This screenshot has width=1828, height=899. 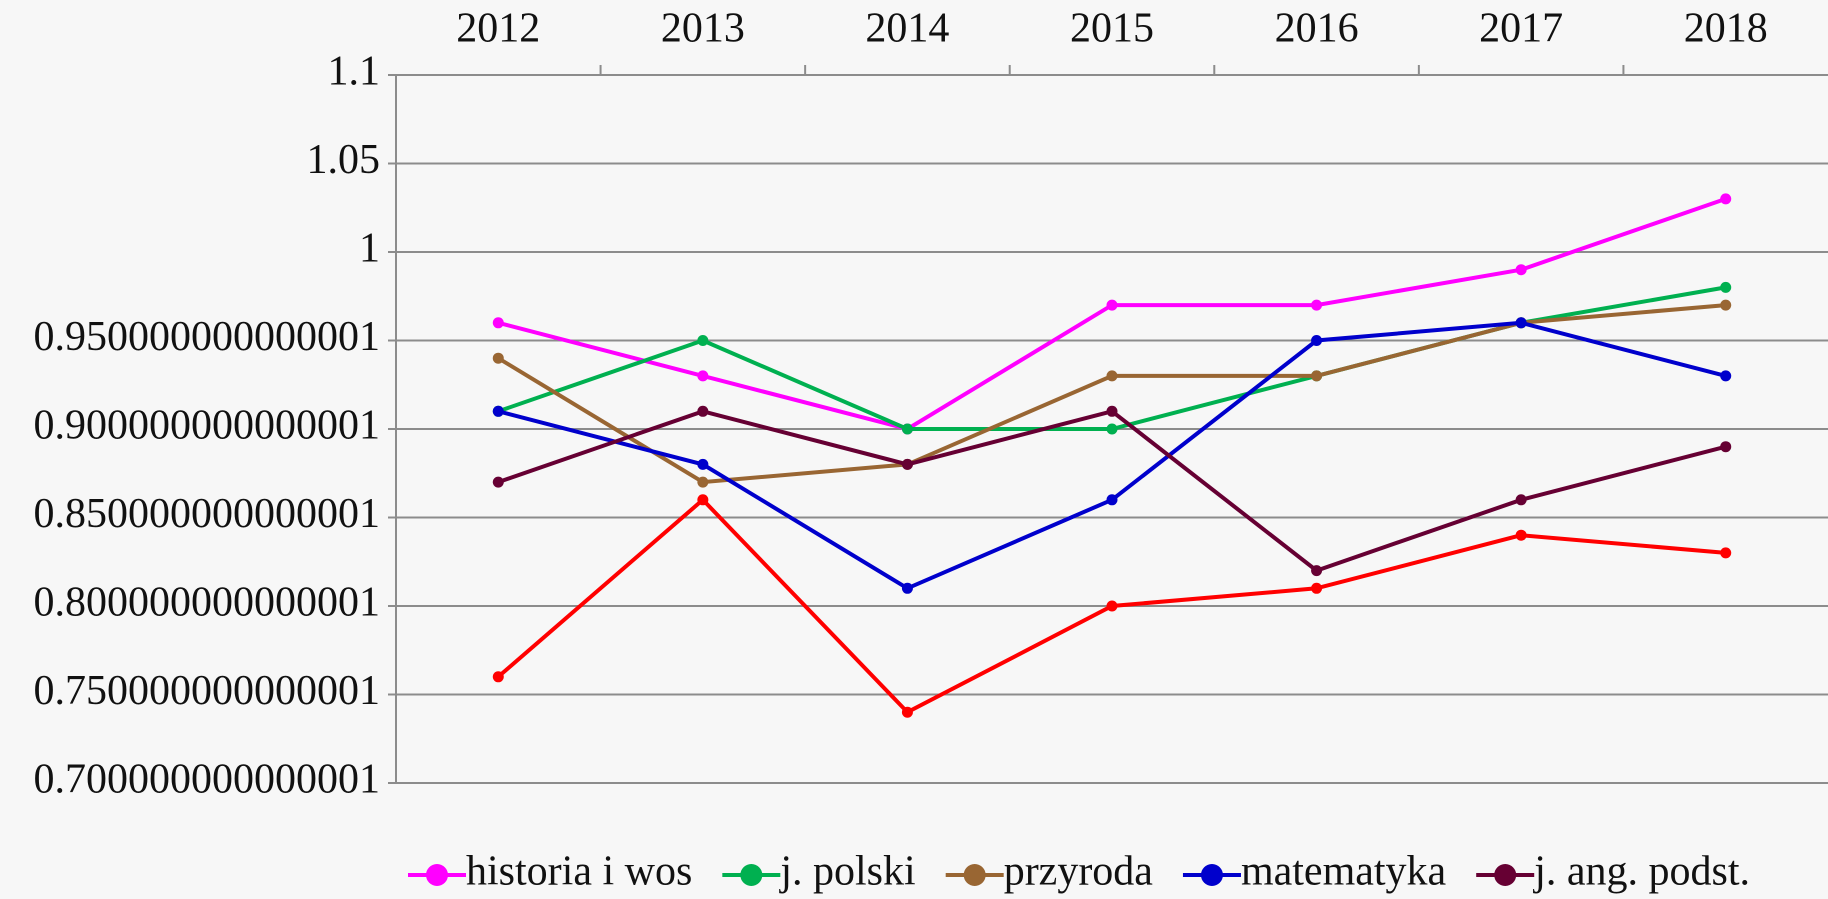 I want to click on legend-label: historia i wos, so click(x=579, y=872).